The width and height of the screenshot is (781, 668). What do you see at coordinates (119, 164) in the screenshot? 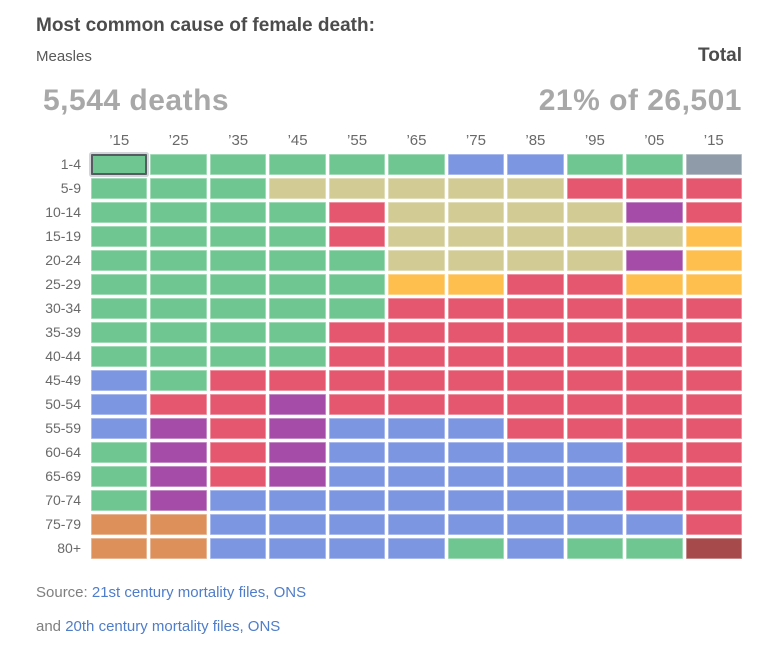
I see `grid-cell-selected` at bounding box center [119, 164].